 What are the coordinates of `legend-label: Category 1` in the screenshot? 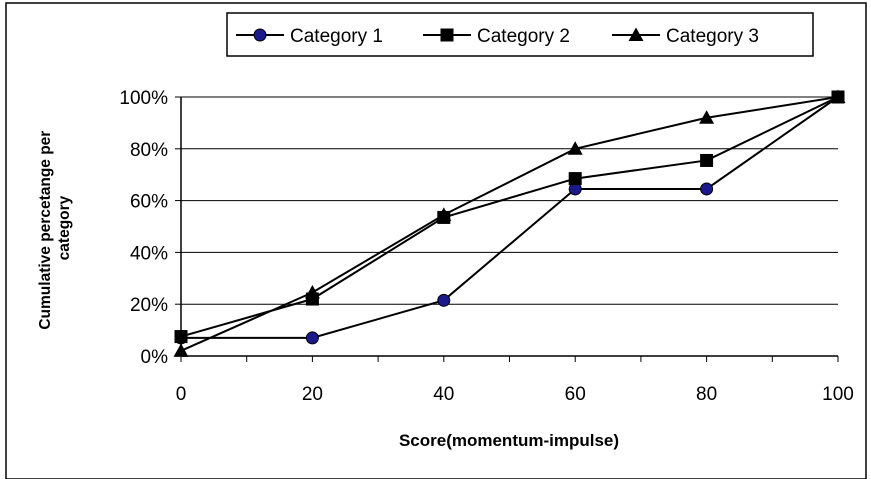 It's located at (336, 36).